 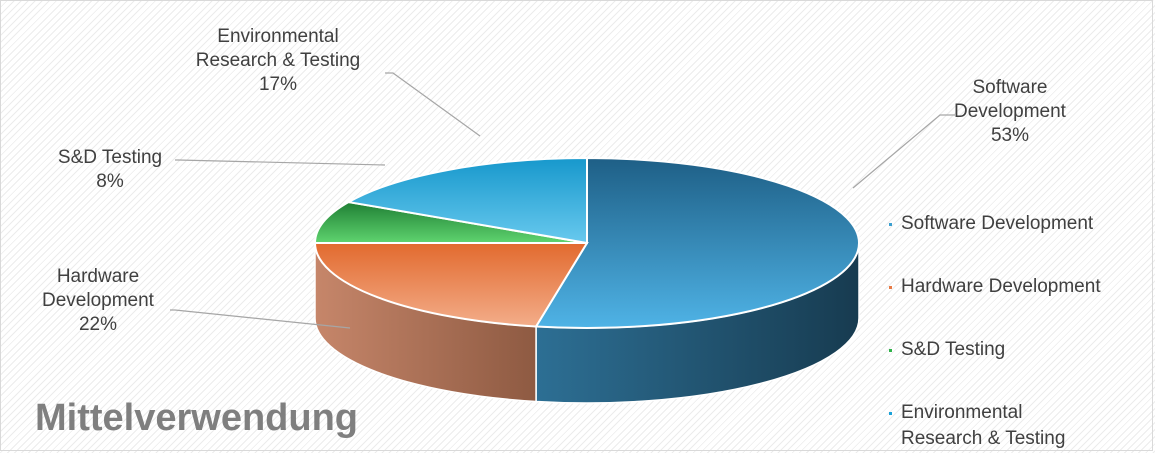 What do you see at coordinates (110, 169) in the screenshot?
I see `slice-data-label: S&D Testing 8%` at bounding box center [110, 169].